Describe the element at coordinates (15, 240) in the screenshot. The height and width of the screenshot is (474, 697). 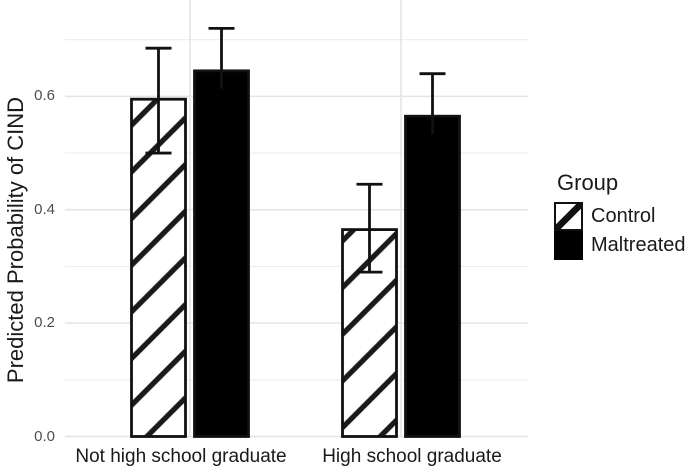
I see `y-axis-title: Predicted Probability of CIND` at that location.